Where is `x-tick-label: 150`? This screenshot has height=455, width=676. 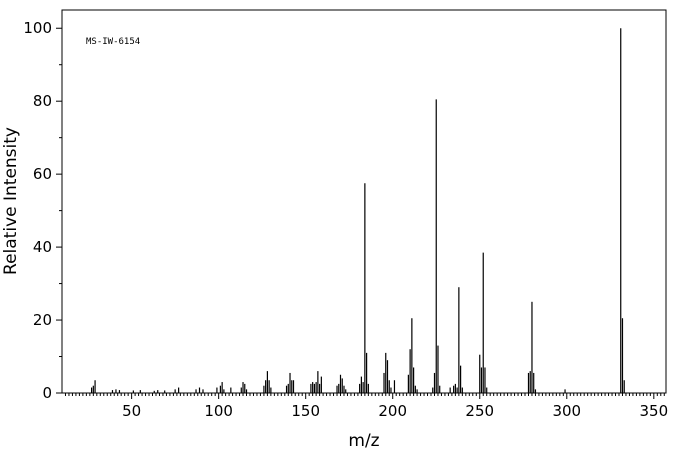 x-tick-label: 150 is located at coordinates (305, 411).